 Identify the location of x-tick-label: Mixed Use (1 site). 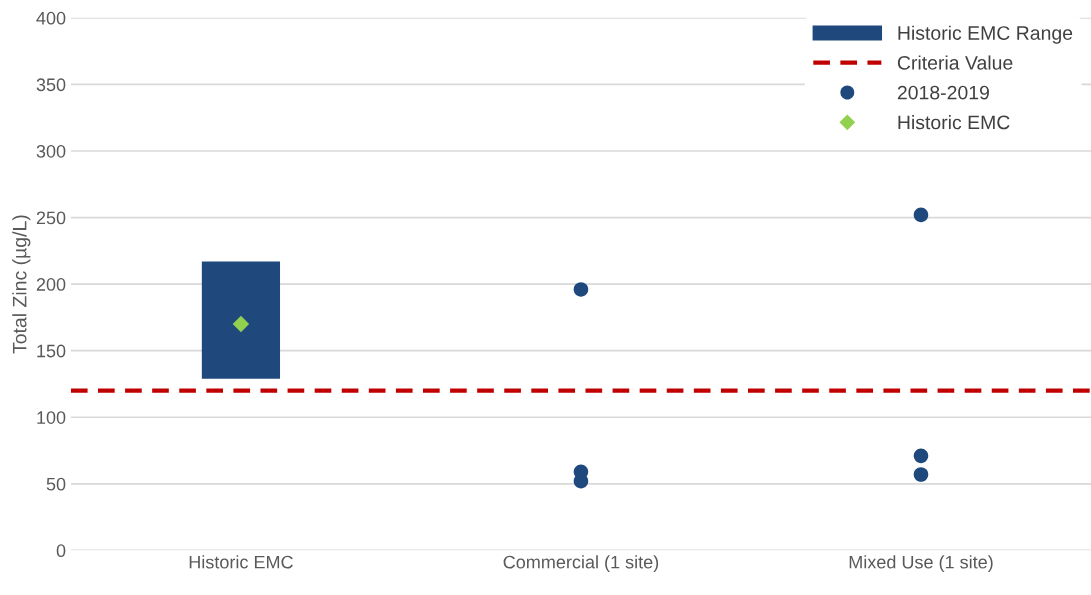
(921, 564).